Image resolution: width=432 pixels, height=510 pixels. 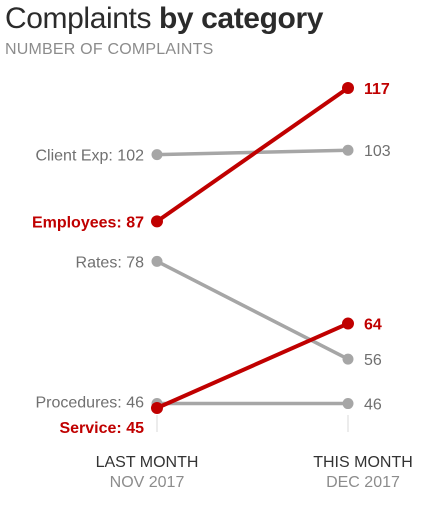 What do you see at coordinates (373, 405) in the screenshot?
I see `end-label-procedures: 46` at bounding box center [373, 405].